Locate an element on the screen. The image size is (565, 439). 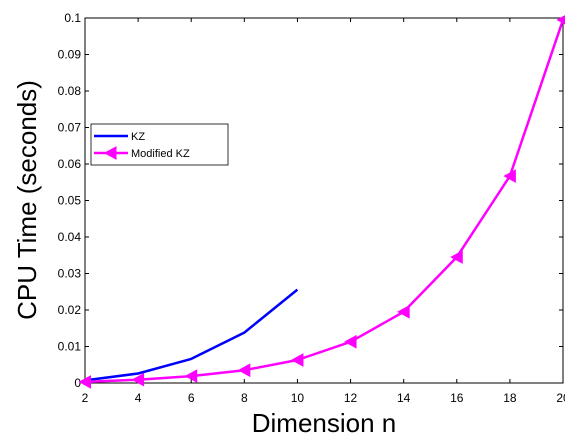
y-tick-label: 0.06 is located at coordinates (70, 164).